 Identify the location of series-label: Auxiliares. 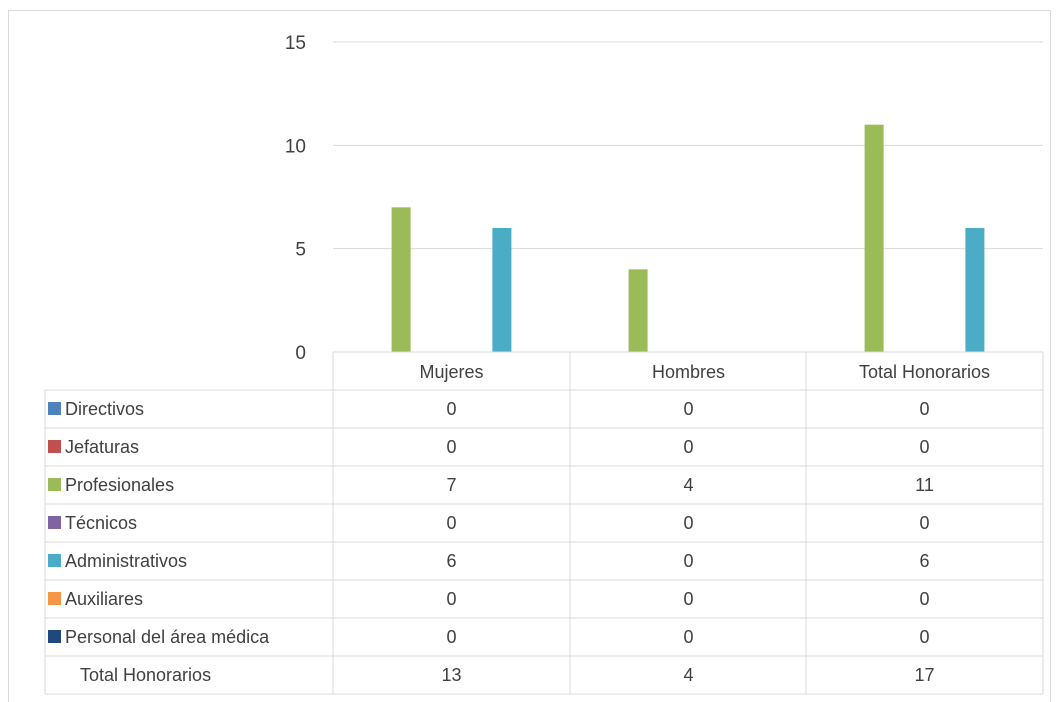
(104, 599).